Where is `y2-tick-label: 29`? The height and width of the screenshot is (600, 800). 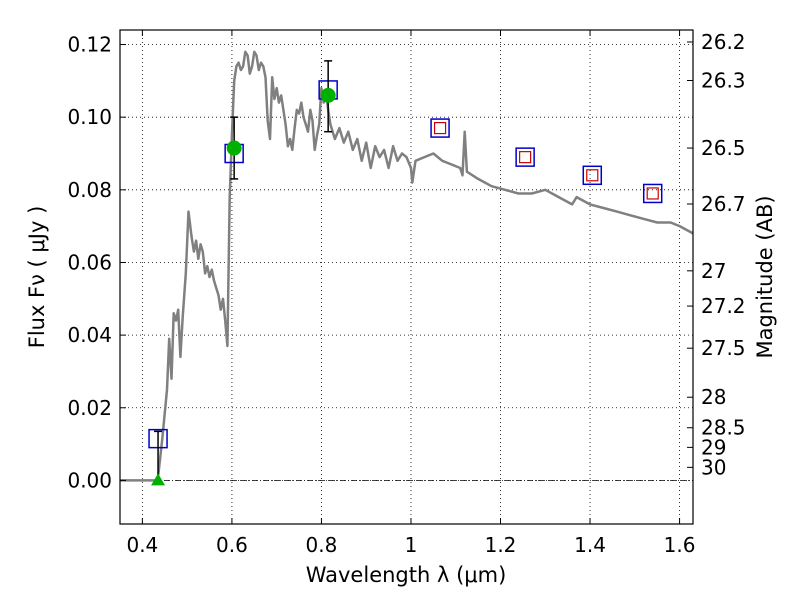
y2-tick-label: 29 is located at coordinates (713, 447).